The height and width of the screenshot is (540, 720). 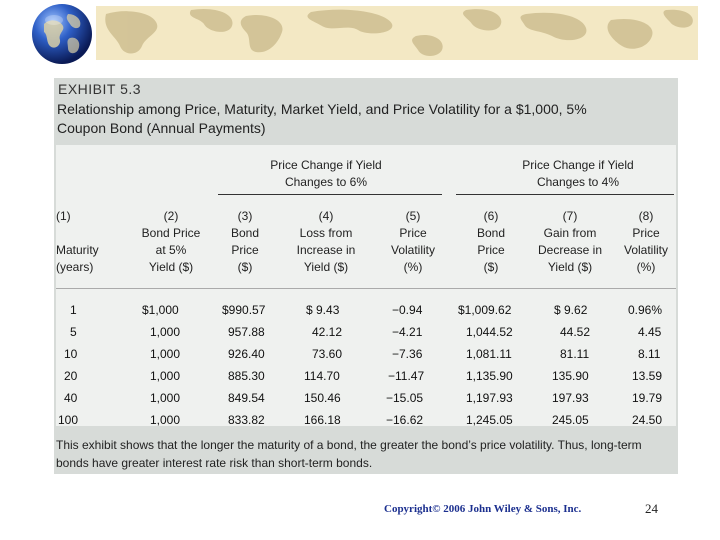 What do you see at coordinates (489, 354) in the screenshot?
I see `table-cell: 1,081.11` at bounding box center [489, 354].